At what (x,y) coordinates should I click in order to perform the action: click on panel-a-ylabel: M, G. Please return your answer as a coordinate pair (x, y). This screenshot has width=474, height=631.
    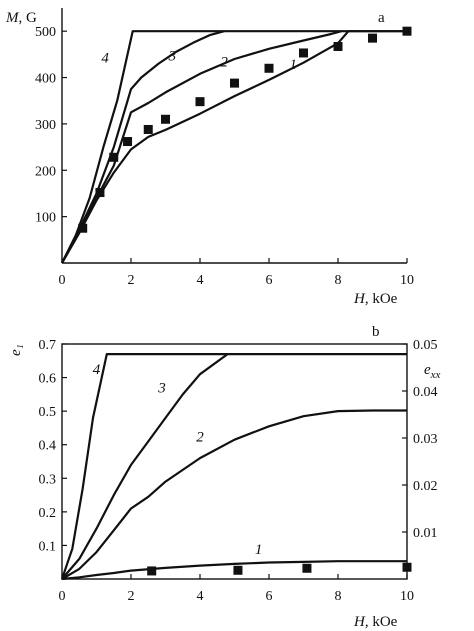
    Looking at the image, I should click on (21, 18).